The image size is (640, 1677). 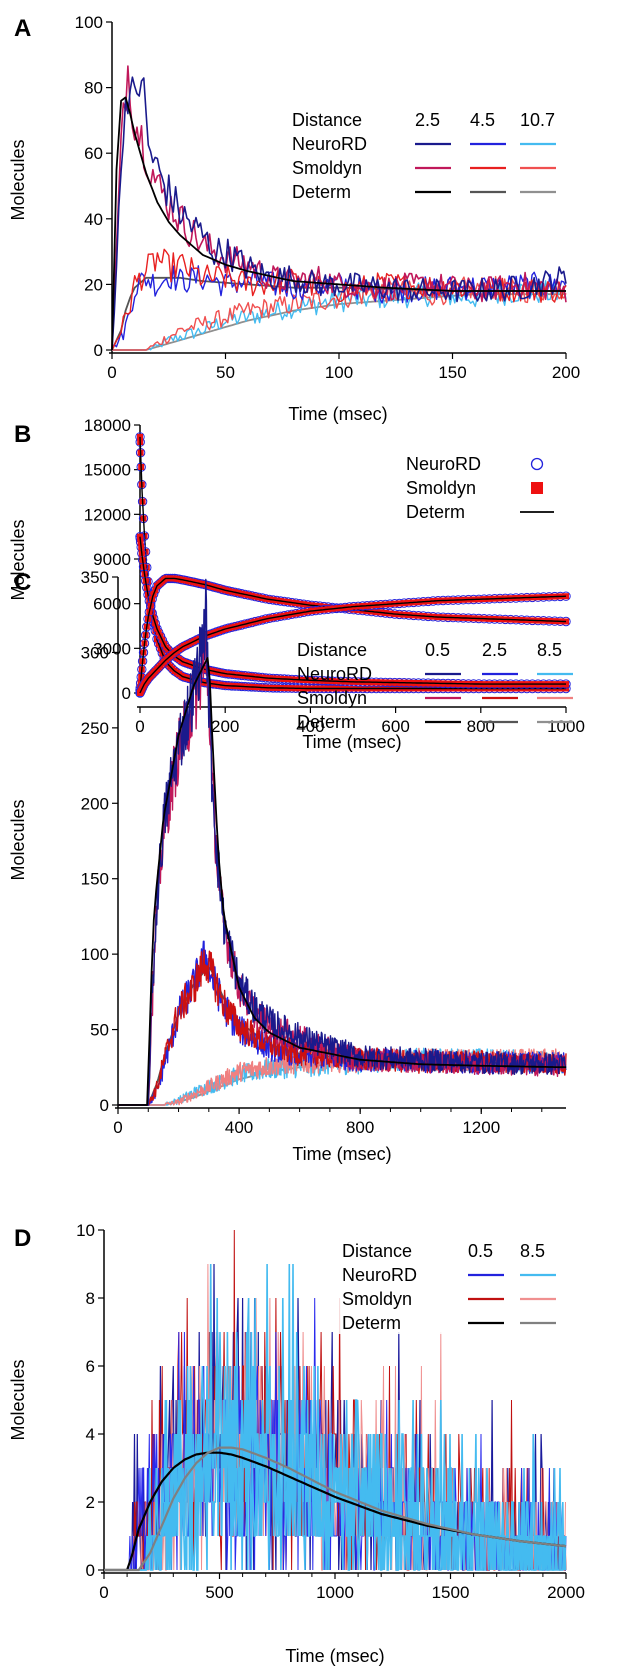 I want to click on panel-label: B, so click(x=22, y=434).